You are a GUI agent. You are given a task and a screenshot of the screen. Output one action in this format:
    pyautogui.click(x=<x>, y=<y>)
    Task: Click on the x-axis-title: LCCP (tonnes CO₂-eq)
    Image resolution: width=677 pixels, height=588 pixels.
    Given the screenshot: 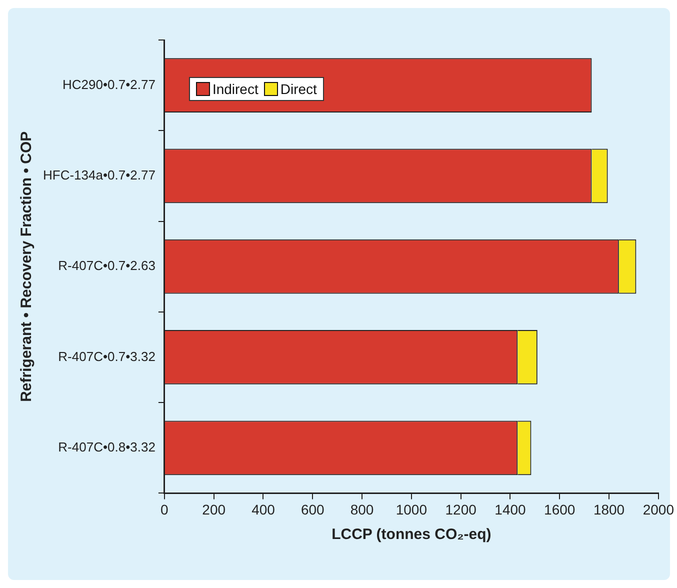 What is the action you would take?
    pyautogui.click(x=412, y=535)
    